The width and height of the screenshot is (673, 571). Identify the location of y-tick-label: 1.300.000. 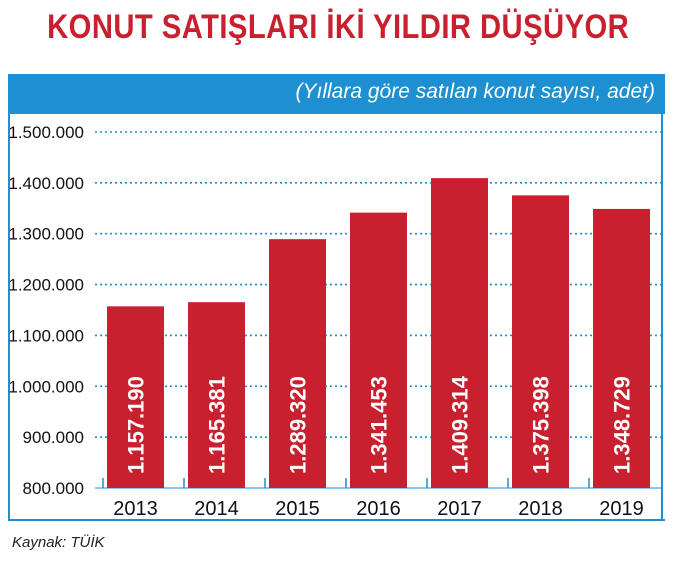
(46, 234).